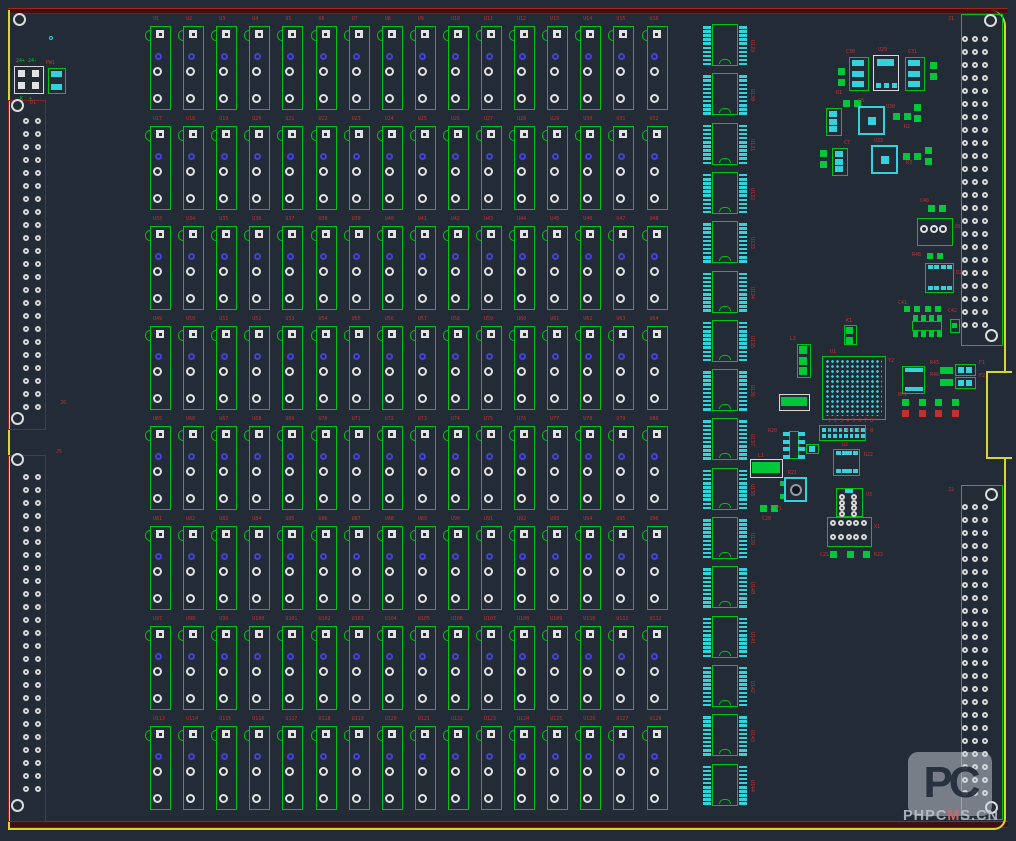  What do you see at coordinates (935, 232) in the screenshot?
I see `conn3-component` at bounding box center [935, 232].